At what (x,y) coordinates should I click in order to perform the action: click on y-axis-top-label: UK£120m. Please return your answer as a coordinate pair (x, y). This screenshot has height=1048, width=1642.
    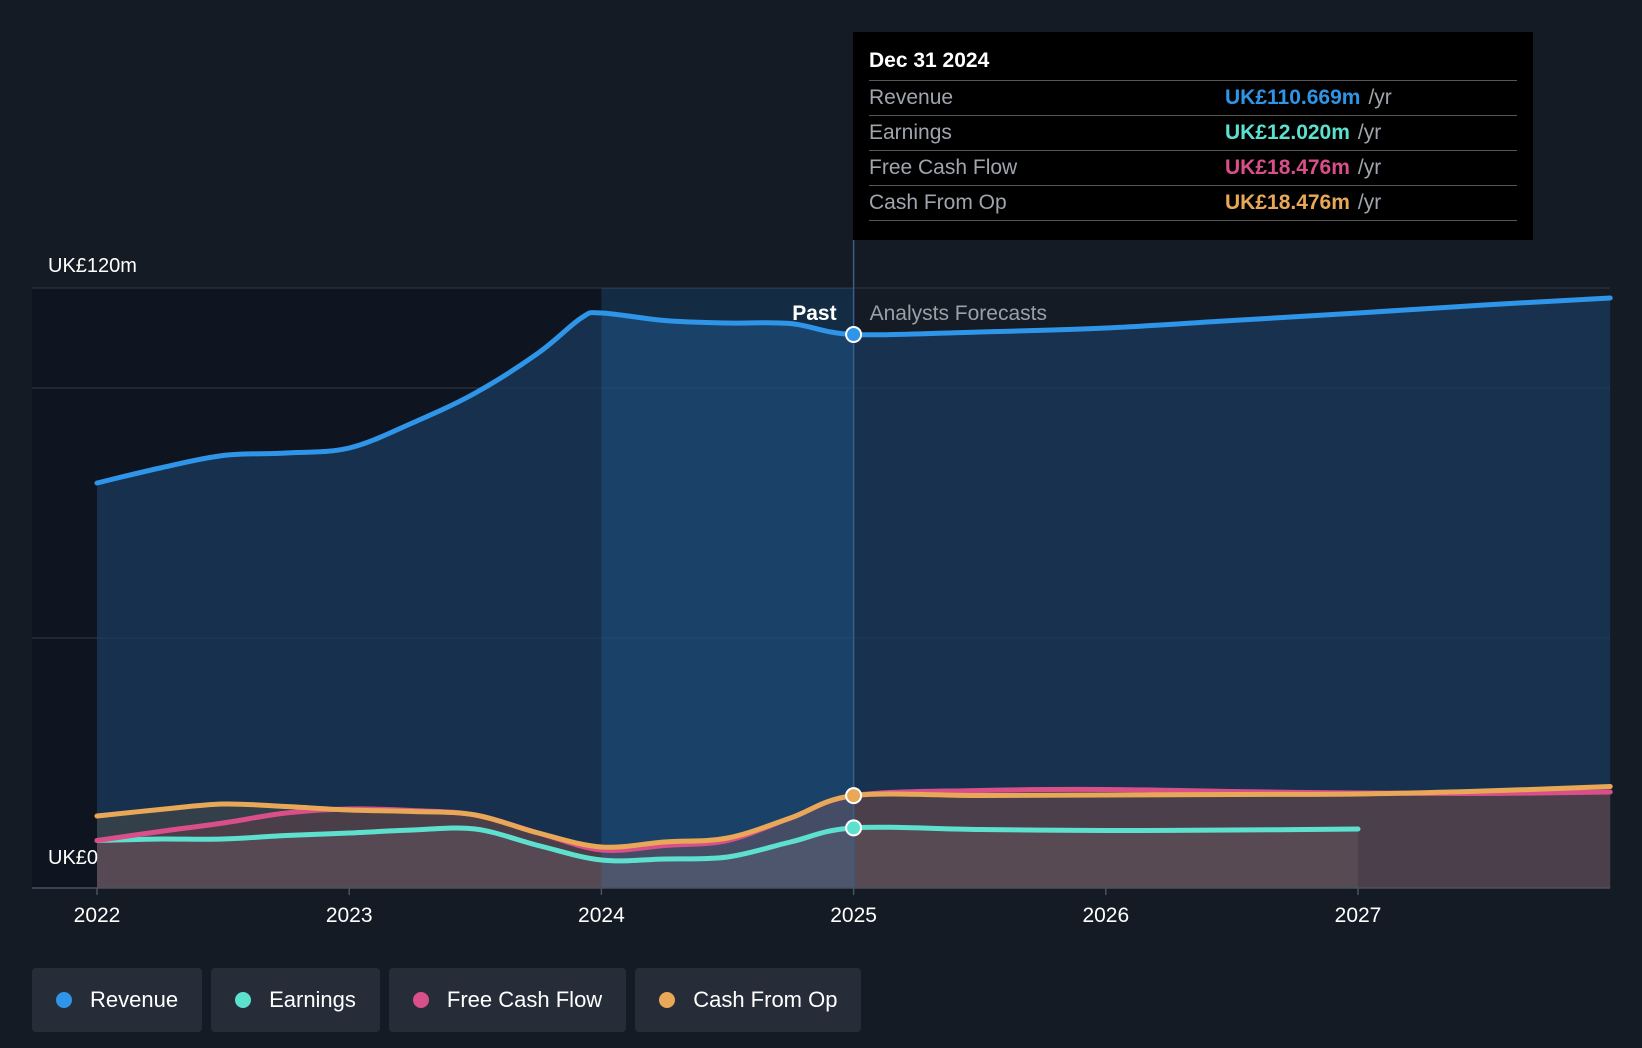
    Looking at the image, I should click on (92, 266).